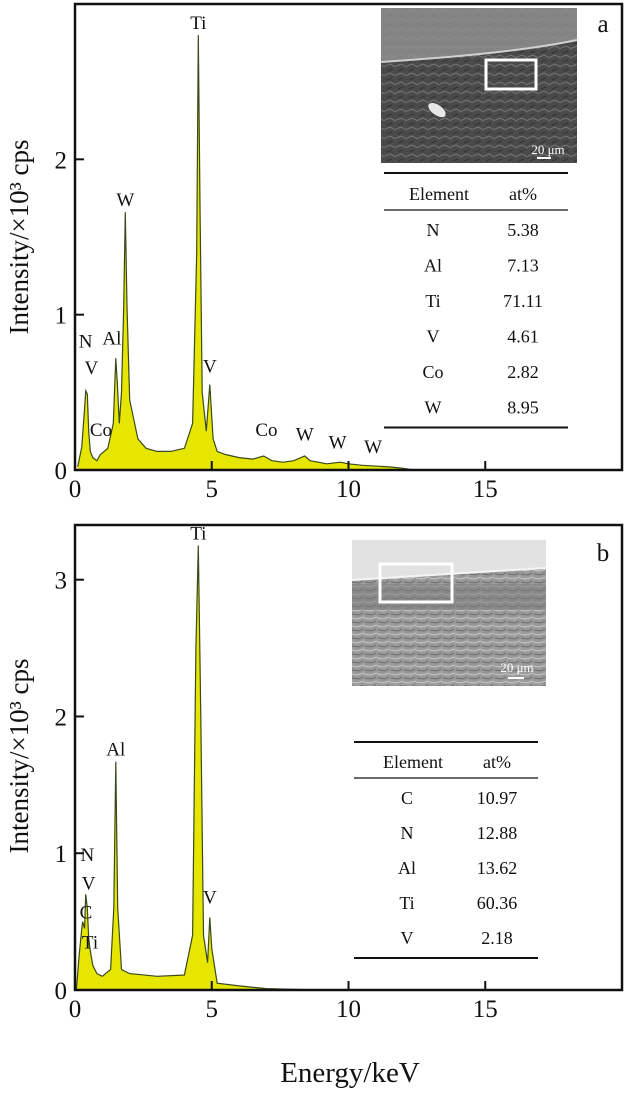 The image size is (631, 1097). Describe the element at coordinates (439, 194) in the screenshot. I see `table-header-element-a: Element` at that location.